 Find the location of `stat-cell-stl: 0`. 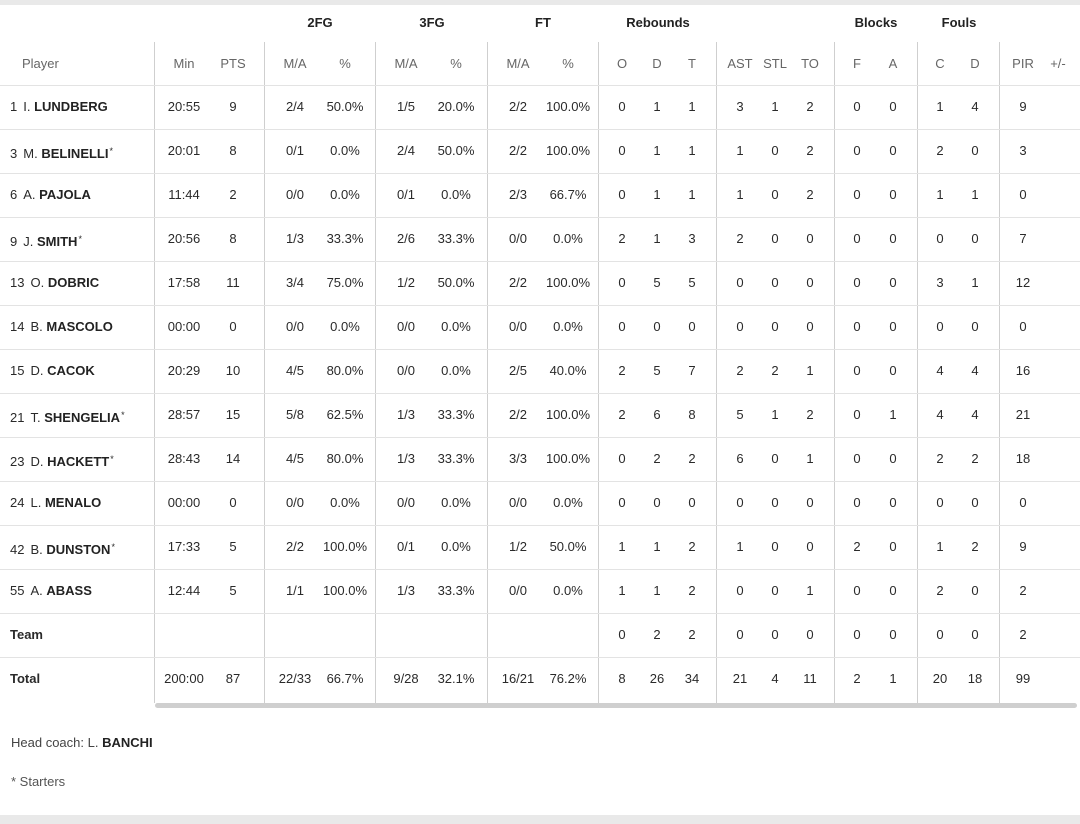

stat-cell-stl: 0 is located at coordinates (775, 150).